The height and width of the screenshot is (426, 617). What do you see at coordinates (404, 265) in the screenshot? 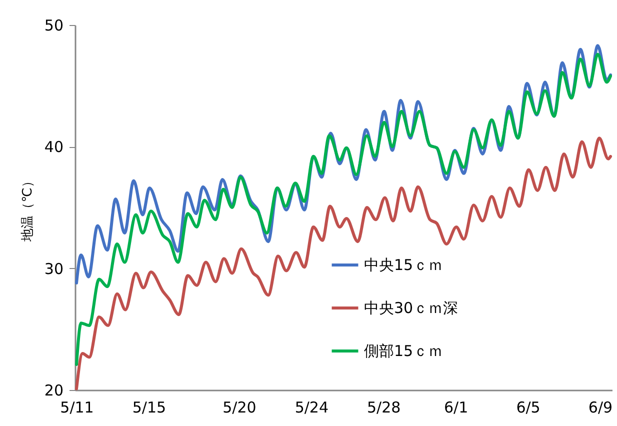
I see `legend-label: 中央15ｃｍ` at bounding box center [404, 265].